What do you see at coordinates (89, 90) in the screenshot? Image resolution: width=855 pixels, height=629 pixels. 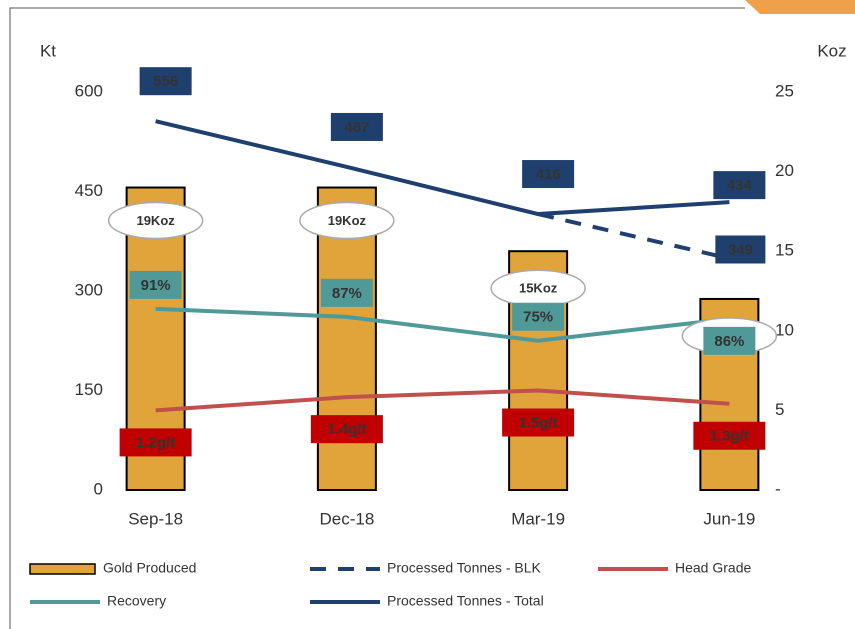 I see `y-tick-label: 600` at bounding box center [89, 90].